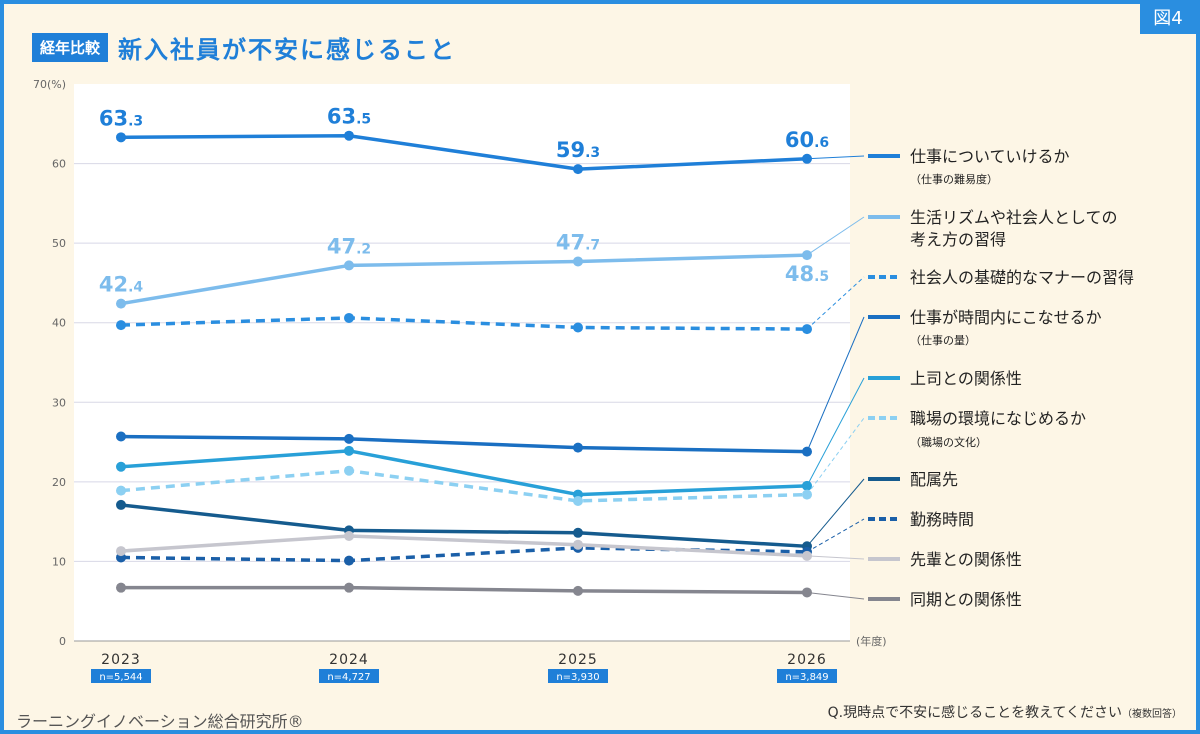  Describe the element at coordinates (59, 164) in the screenshot. I see `y-tick-label: 60` at that location.